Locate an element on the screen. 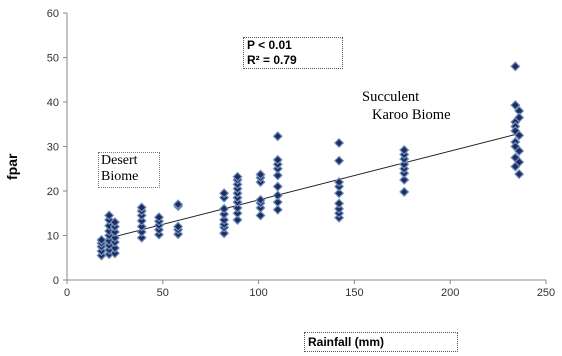  karoo-annotation-line-1: Succulent is located at coordinates (391, 97).